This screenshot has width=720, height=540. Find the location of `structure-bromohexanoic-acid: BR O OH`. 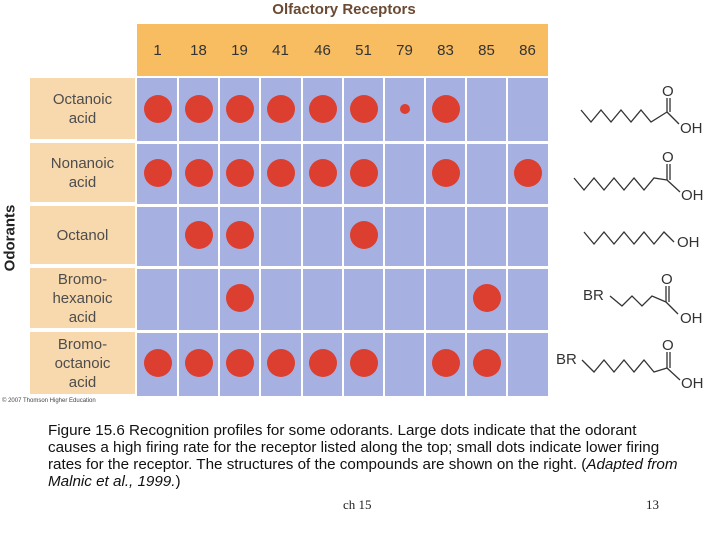

structure-bromohexanoic-acid: BR O OH is located at coordinates (643, 299).